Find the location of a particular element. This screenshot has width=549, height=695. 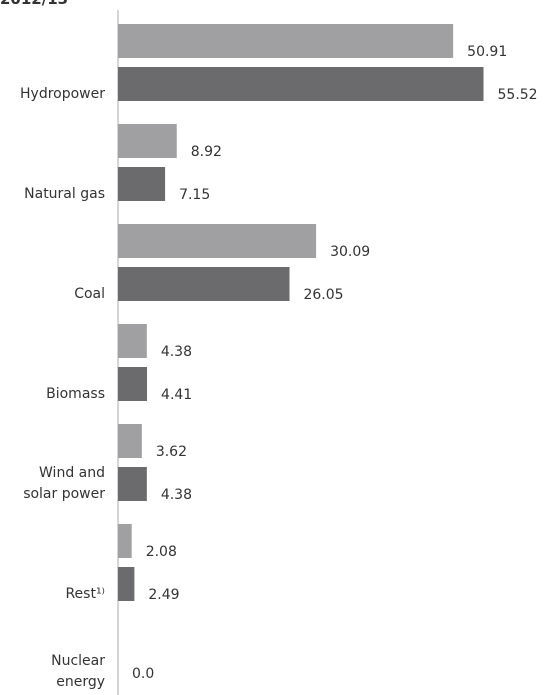

category-label: Natural gas is located at coordinates (64, 194).